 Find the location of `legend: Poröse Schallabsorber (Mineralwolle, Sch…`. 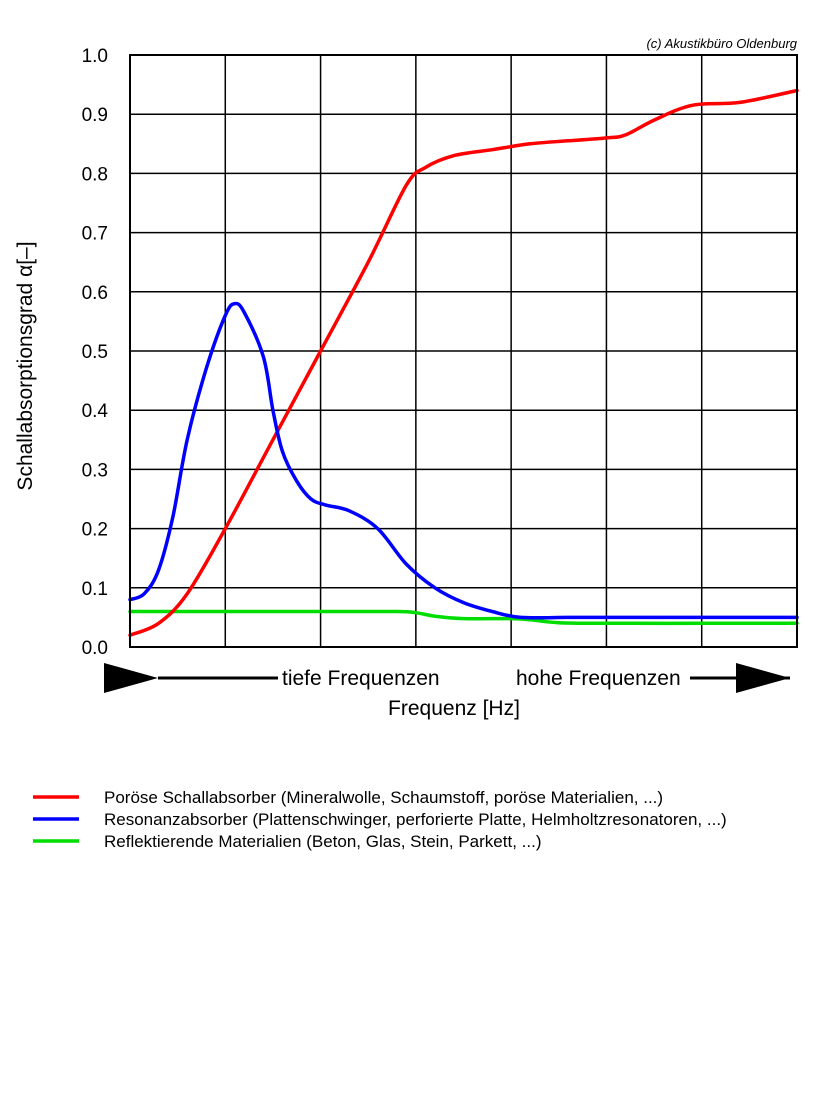

legend: Poröse Schallabsorber (Mineralwolle, Sch… is located at coordinates (380, 819).